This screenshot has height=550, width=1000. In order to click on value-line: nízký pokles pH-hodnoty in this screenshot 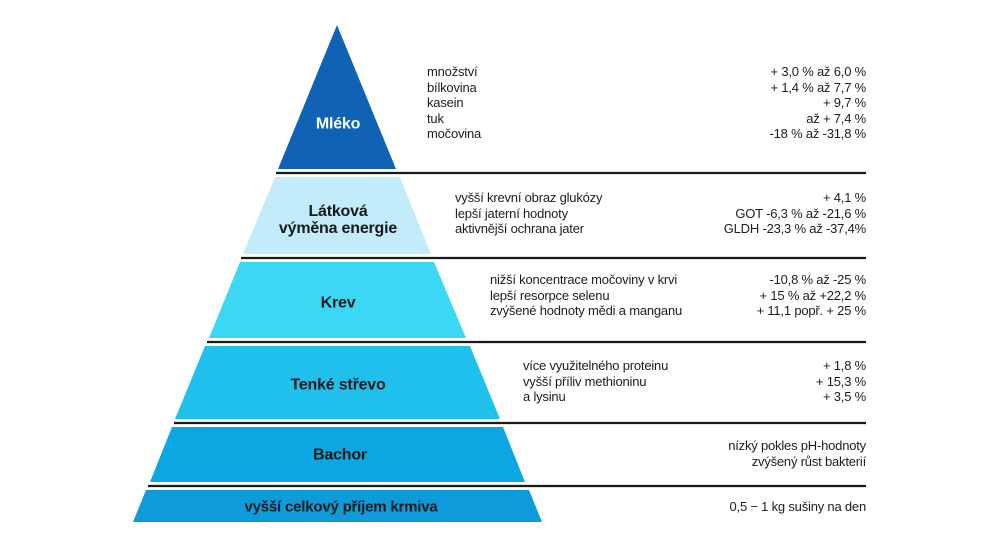, I will do `click(797, 445)`.